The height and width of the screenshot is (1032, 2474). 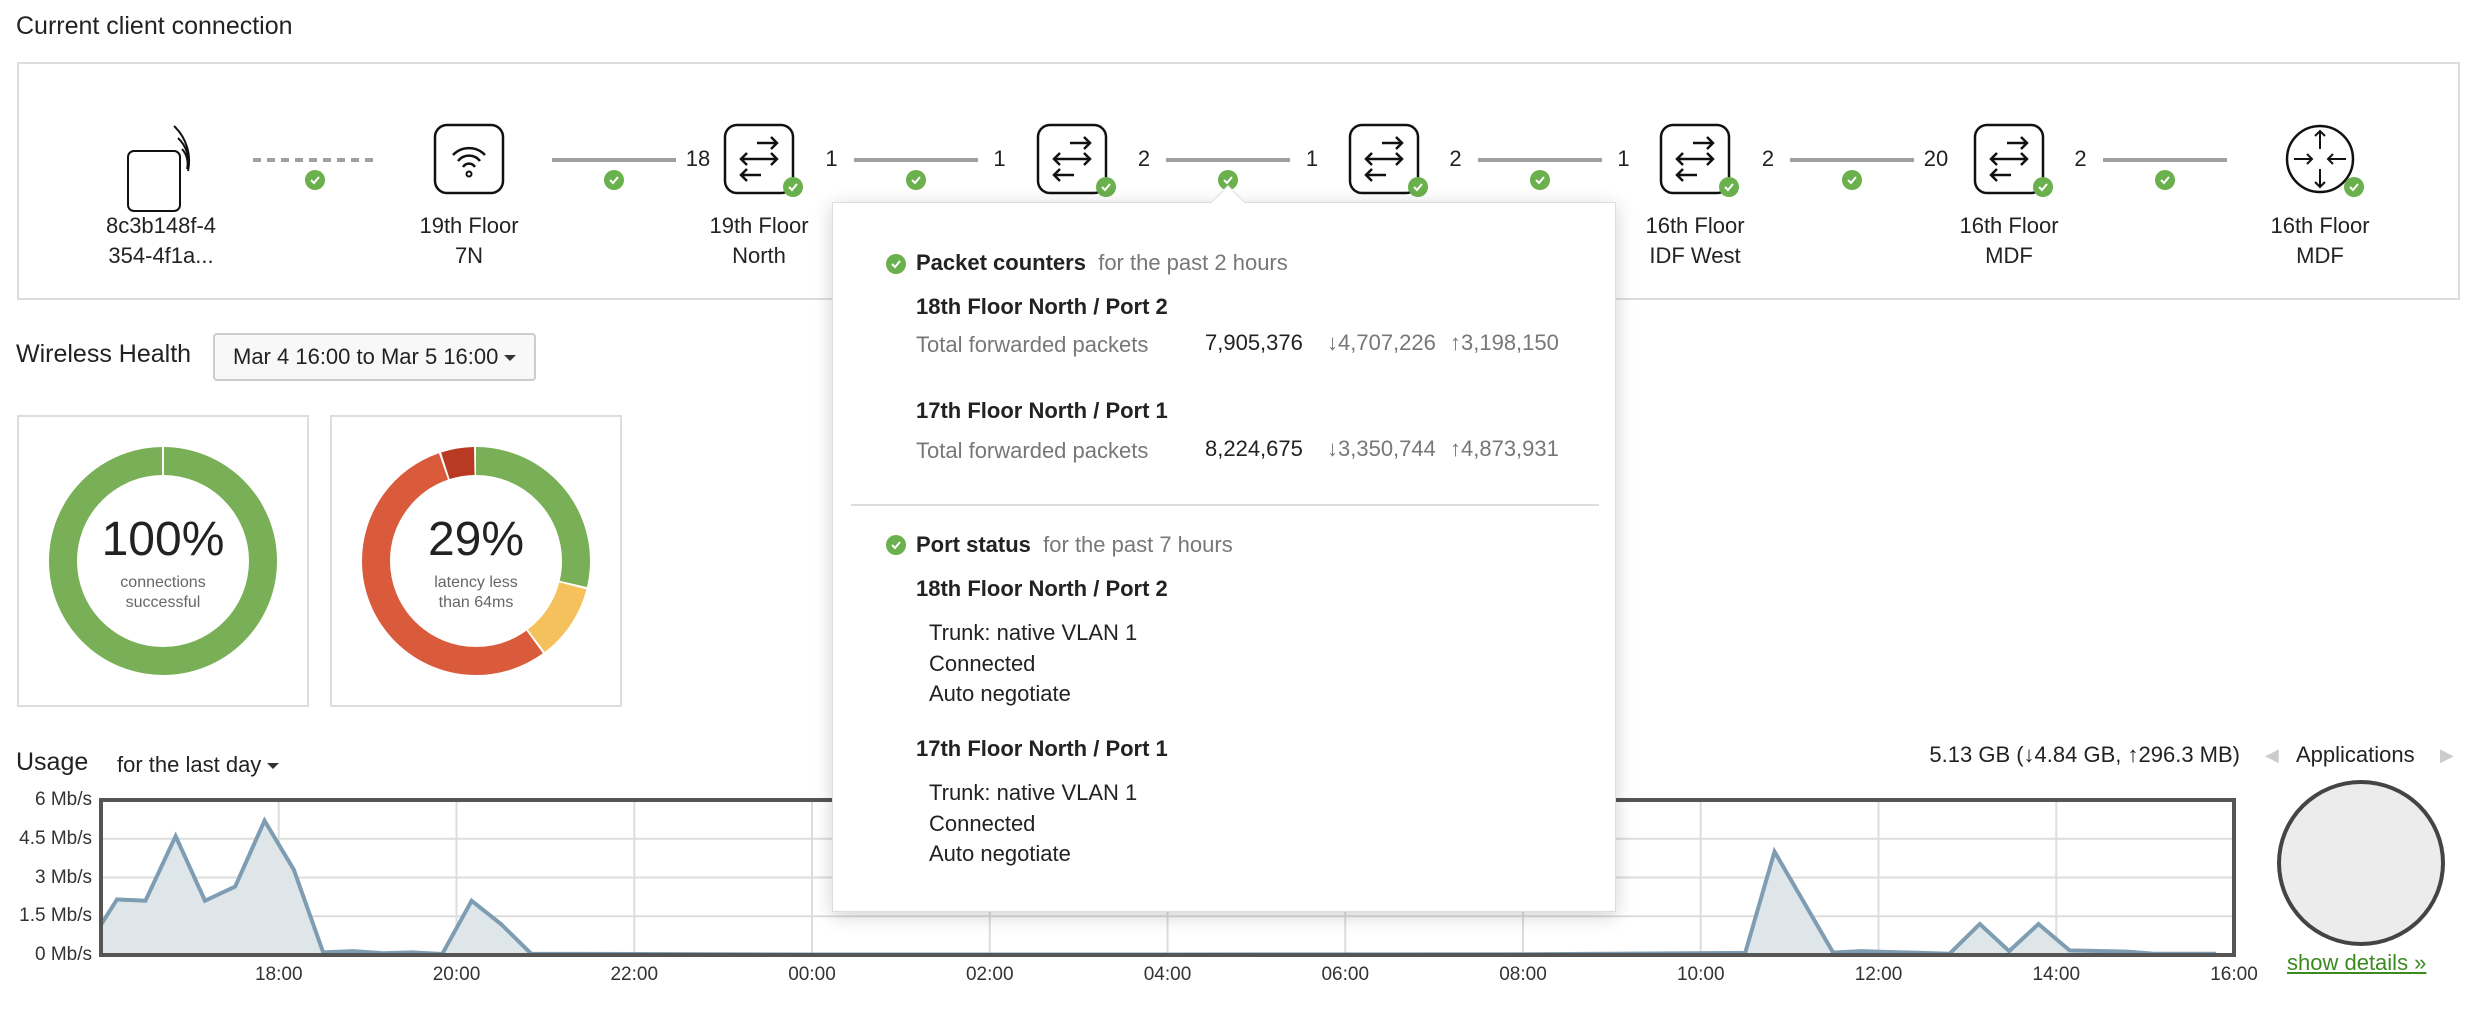 I want to click on x-tick-label: 10:00, so click(x=1700, y=974).